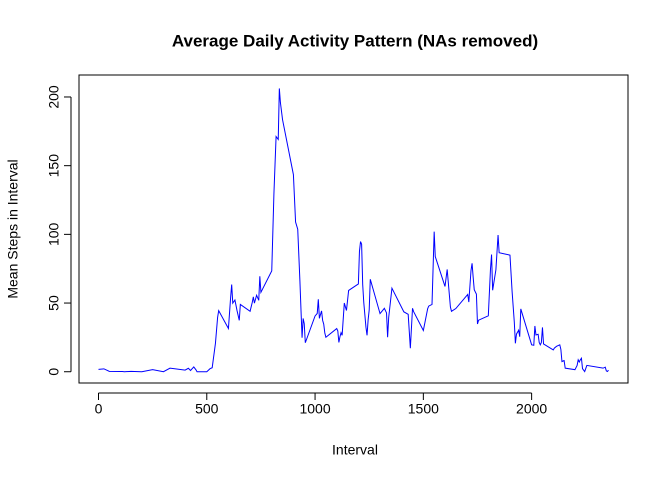 The image size is (672, 480). What do you see at coordinates (423, 409) in the screenshot?
I see `x-tick-label: 1500` at bounding box center [423, 409].